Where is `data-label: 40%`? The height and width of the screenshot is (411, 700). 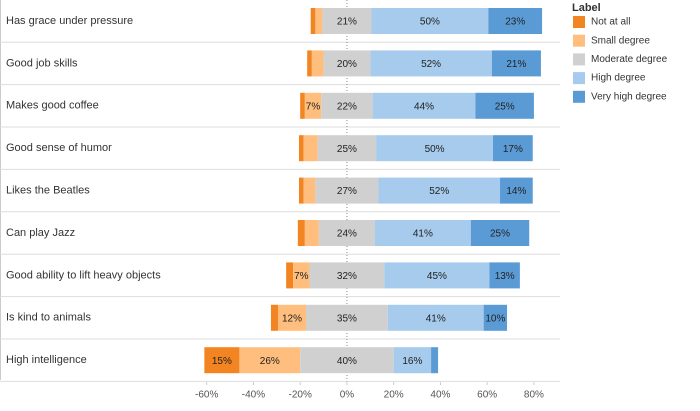 data-label: 40% is located at coordinates (347, 361).